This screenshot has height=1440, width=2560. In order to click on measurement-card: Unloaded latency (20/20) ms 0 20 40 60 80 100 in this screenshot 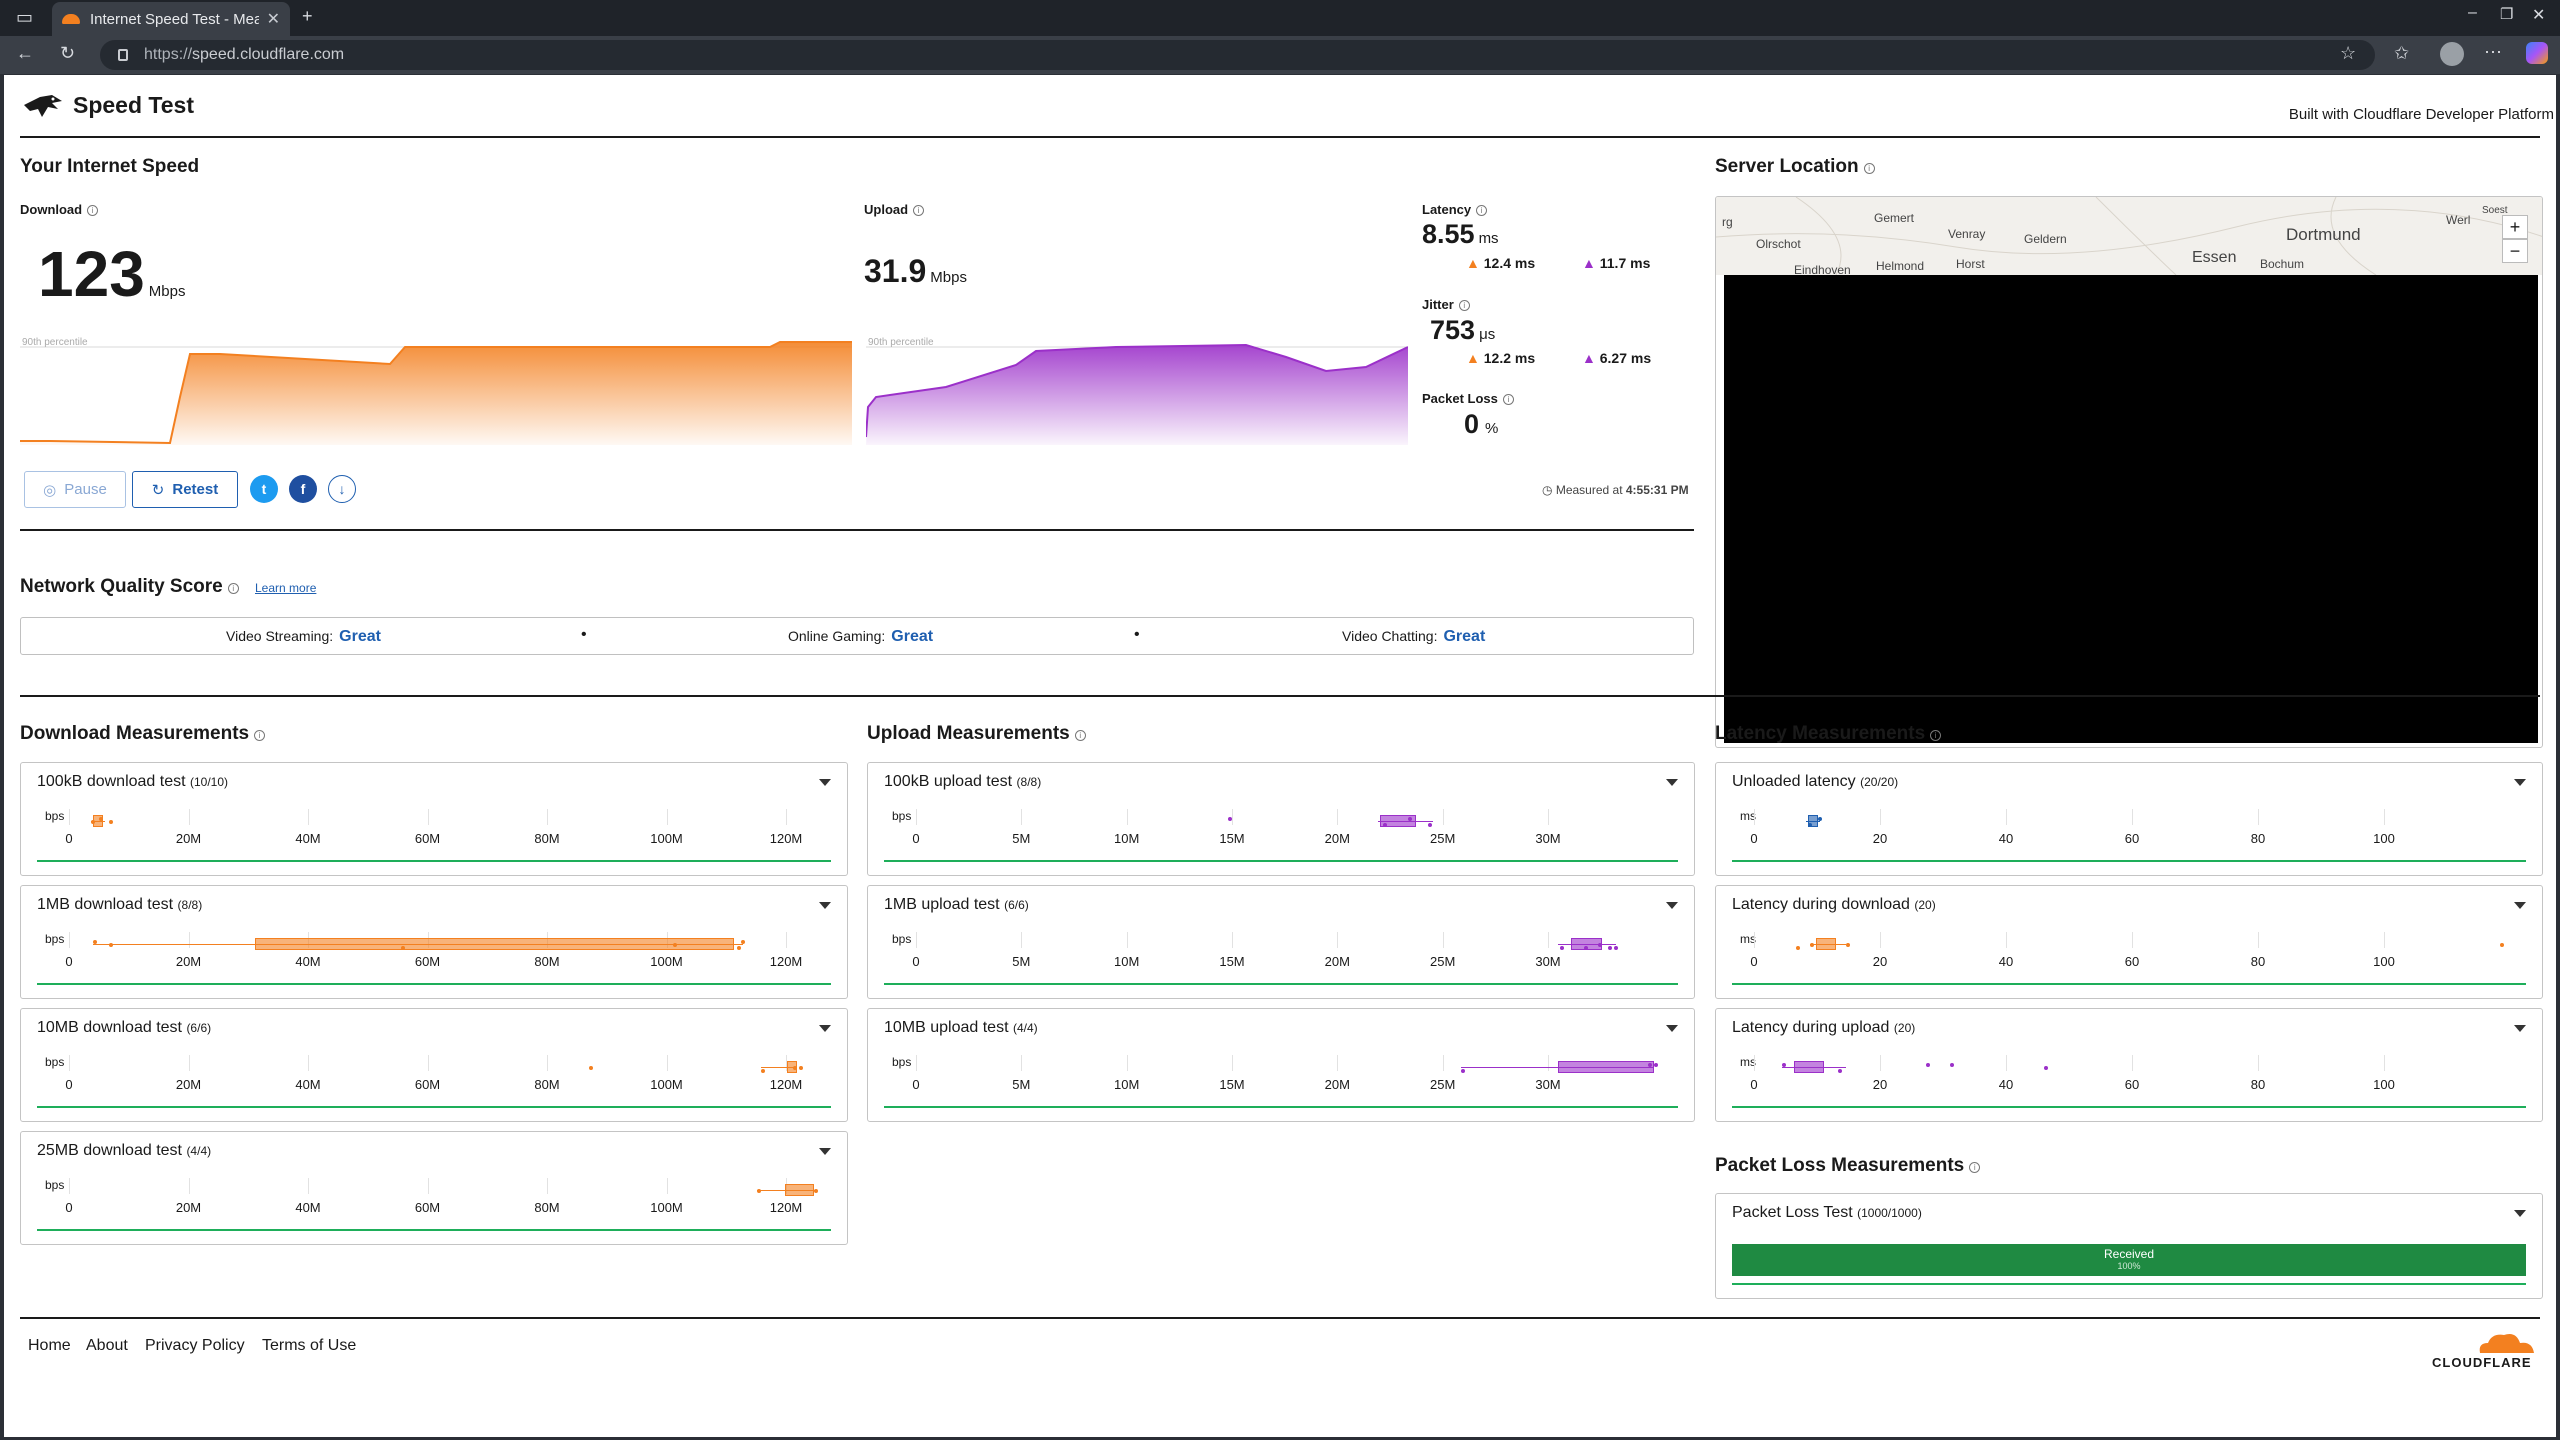, I will do `click(2129, 819)`.